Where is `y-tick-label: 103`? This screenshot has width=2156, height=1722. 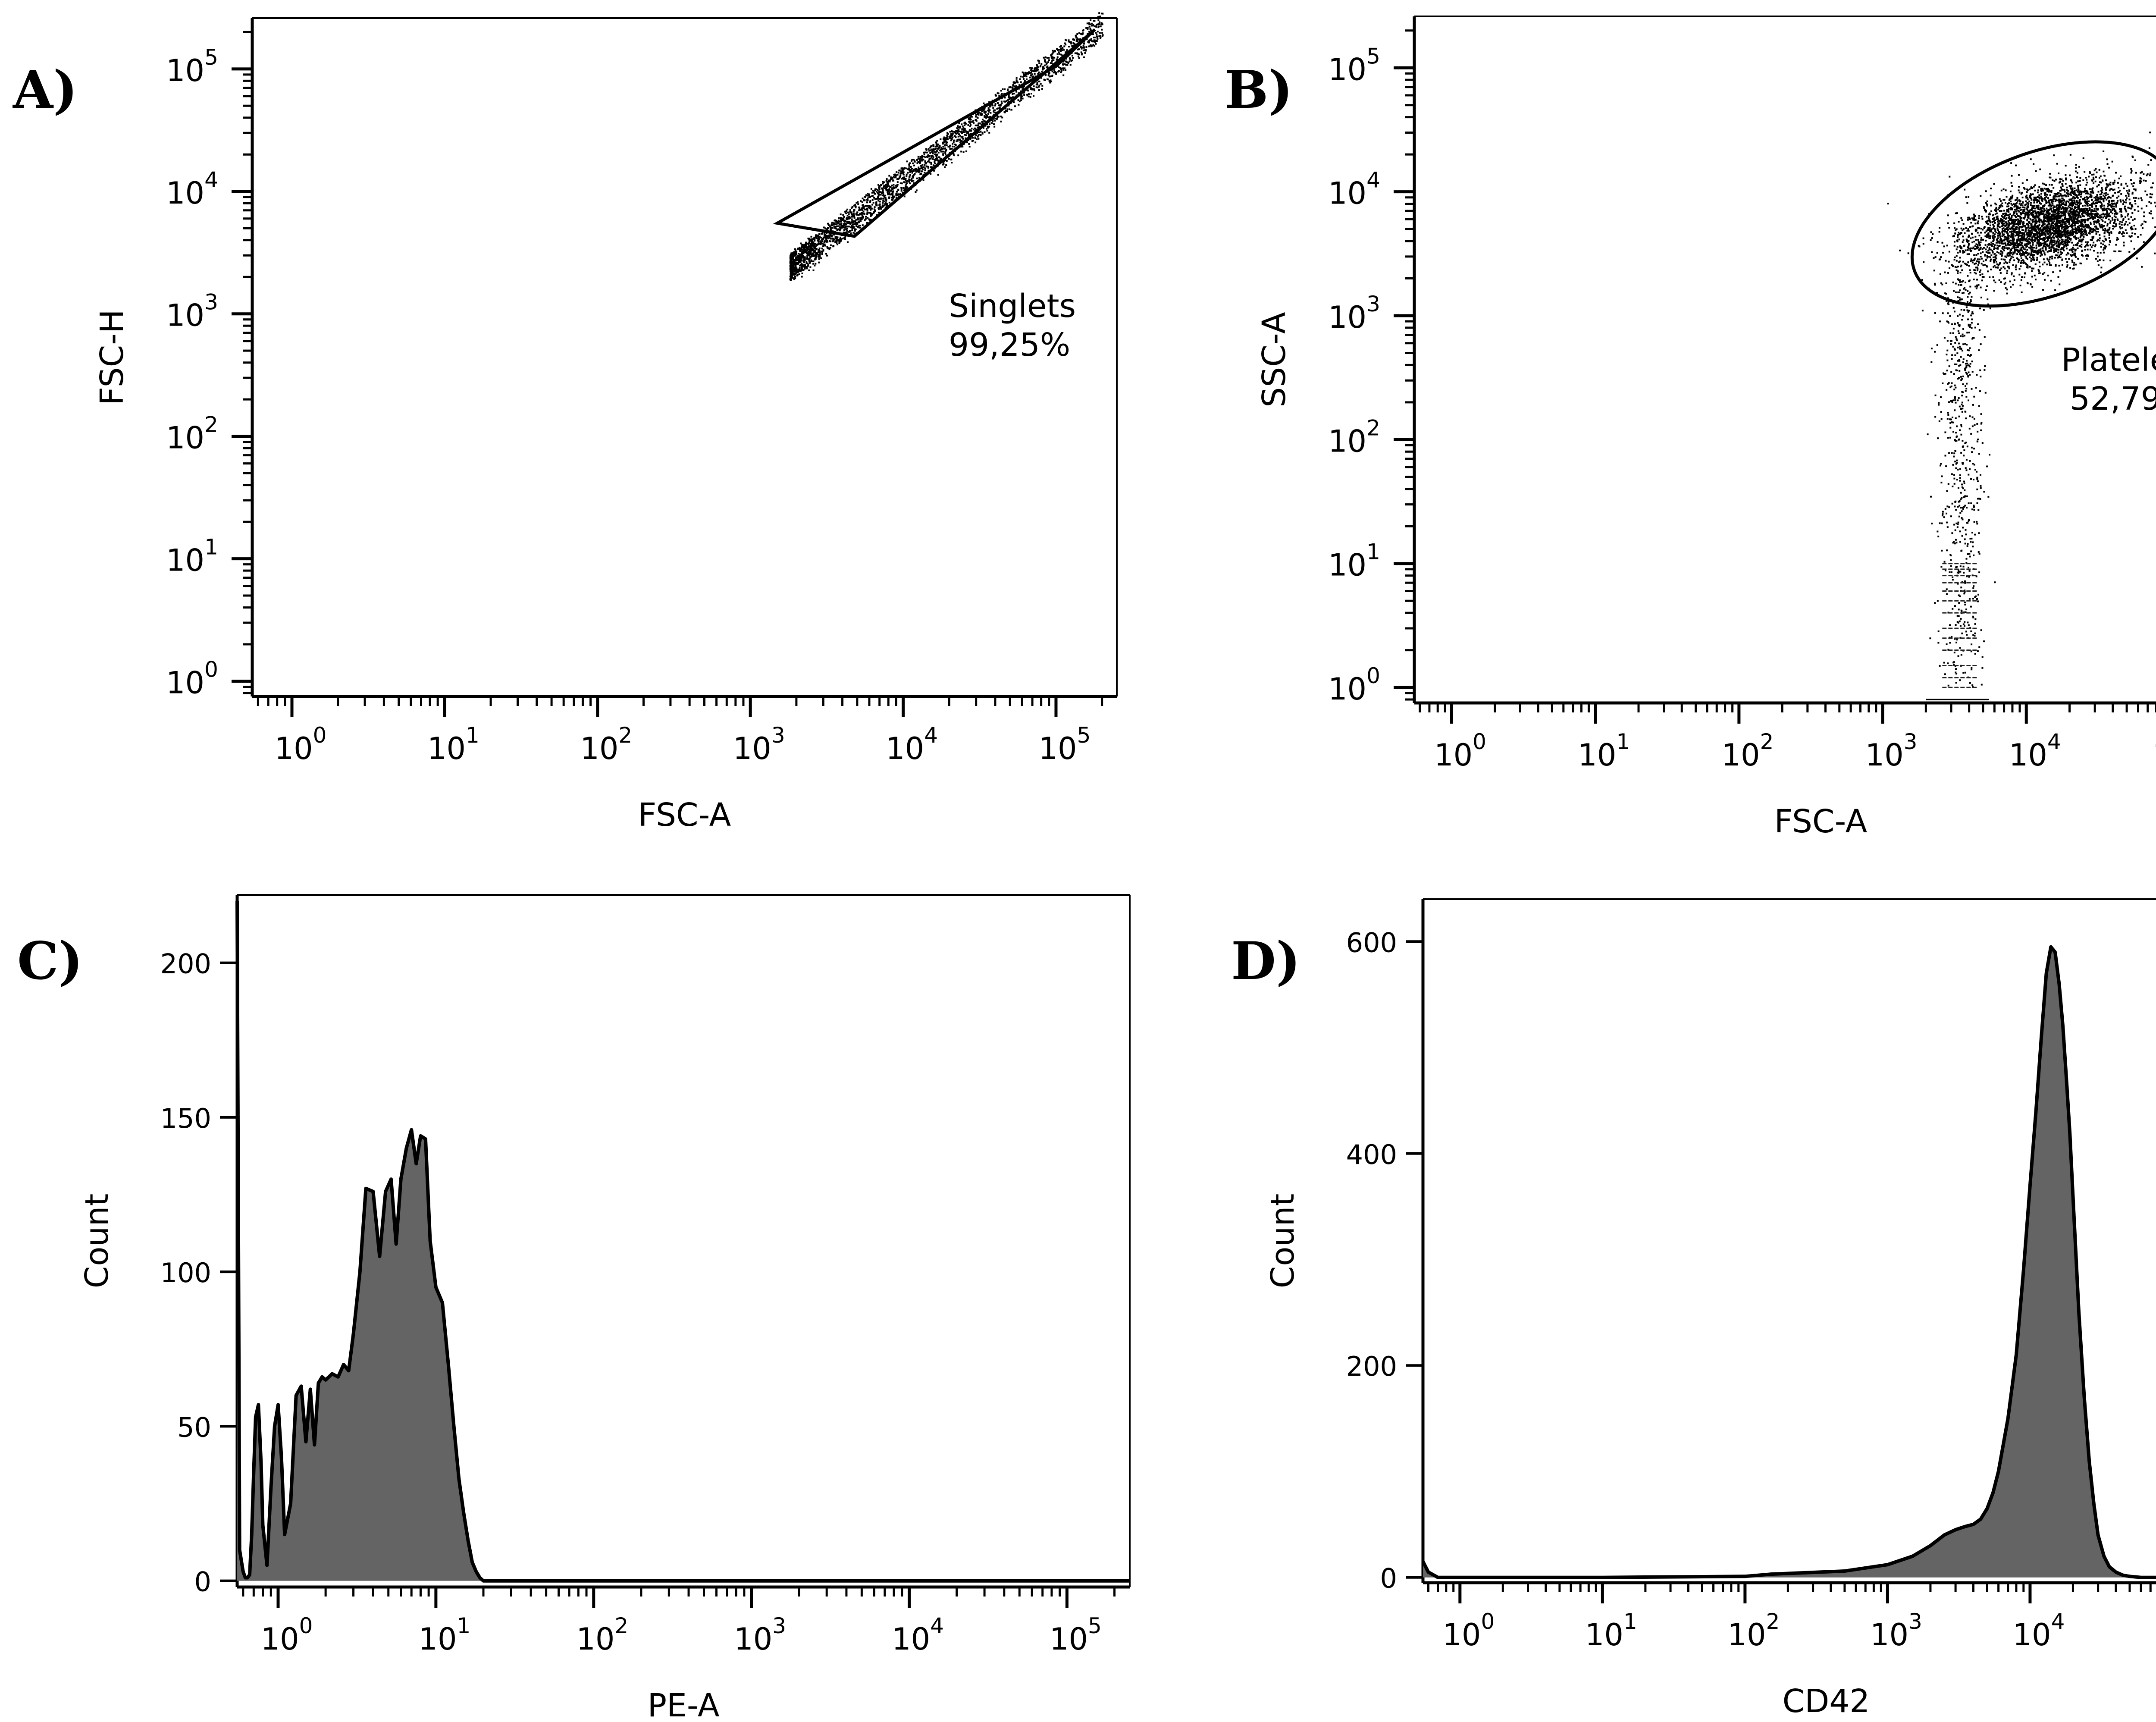 y-tick-label: 103 is located at coordinates (192, 311).